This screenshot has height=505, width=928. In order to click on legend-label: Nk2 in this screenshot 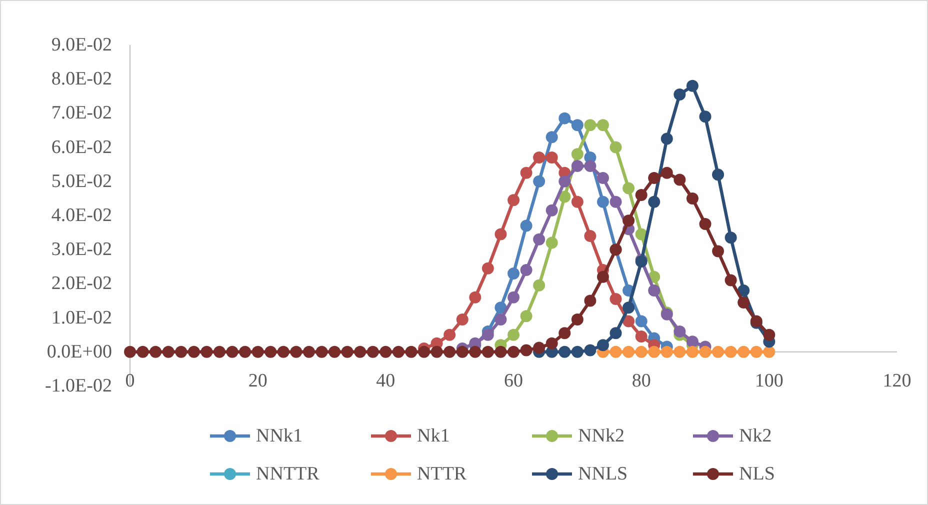, I will do `click(755, 436)`.